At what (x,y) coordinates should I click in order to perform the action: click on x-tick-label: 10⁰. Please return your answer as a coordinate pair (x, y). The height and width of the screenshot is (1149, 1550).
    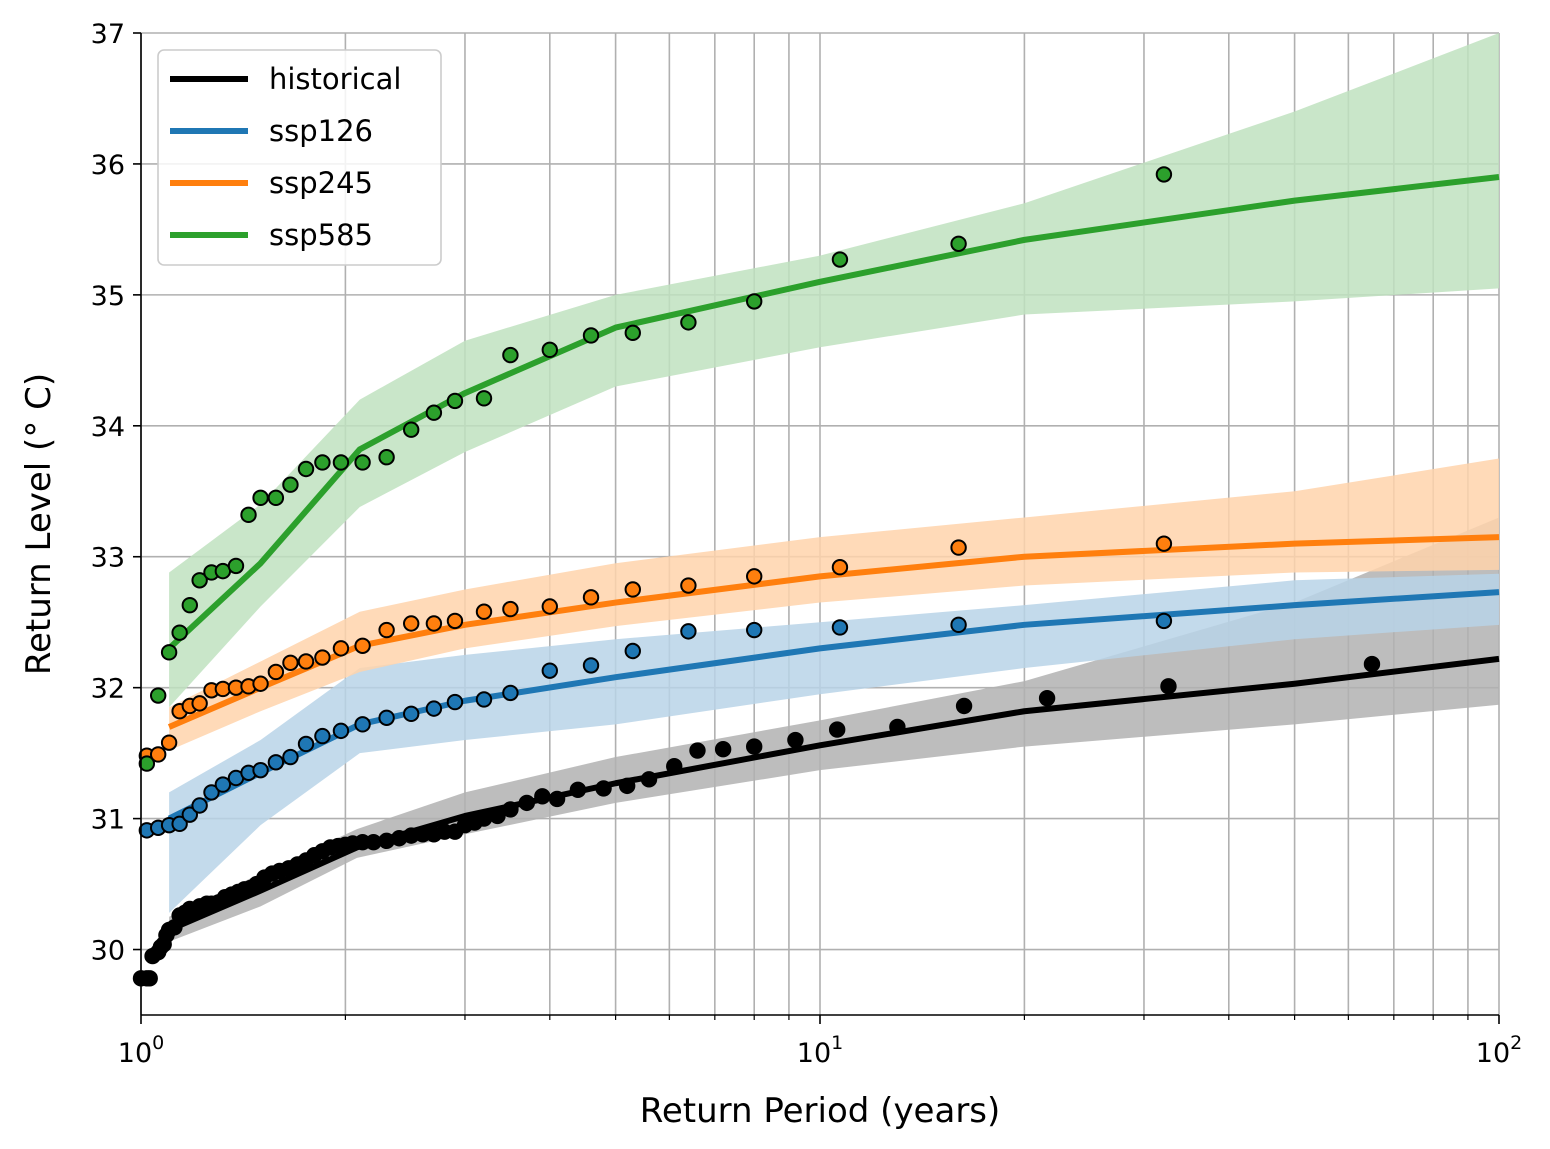
    Looking at the image, I should click on (141, 1050).